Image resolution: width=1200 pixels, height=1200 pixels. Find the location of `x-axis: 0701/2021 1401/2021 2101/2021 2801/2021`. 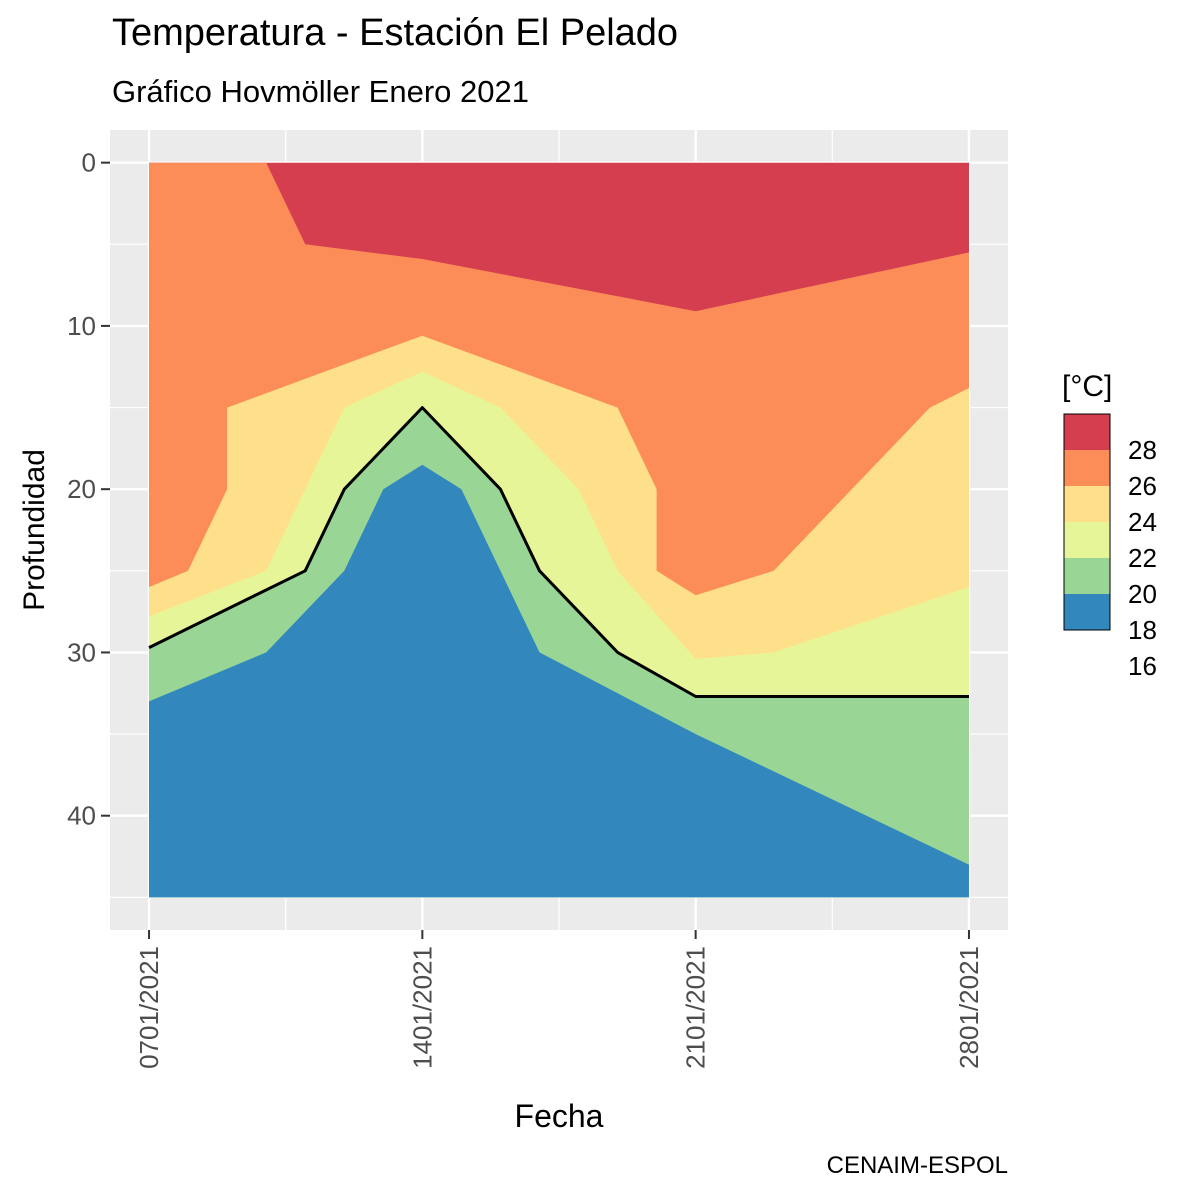

x-axis: 0701/2021 1401/2021 2101/2021 2801/2021 is located at coordinates (559, 999).